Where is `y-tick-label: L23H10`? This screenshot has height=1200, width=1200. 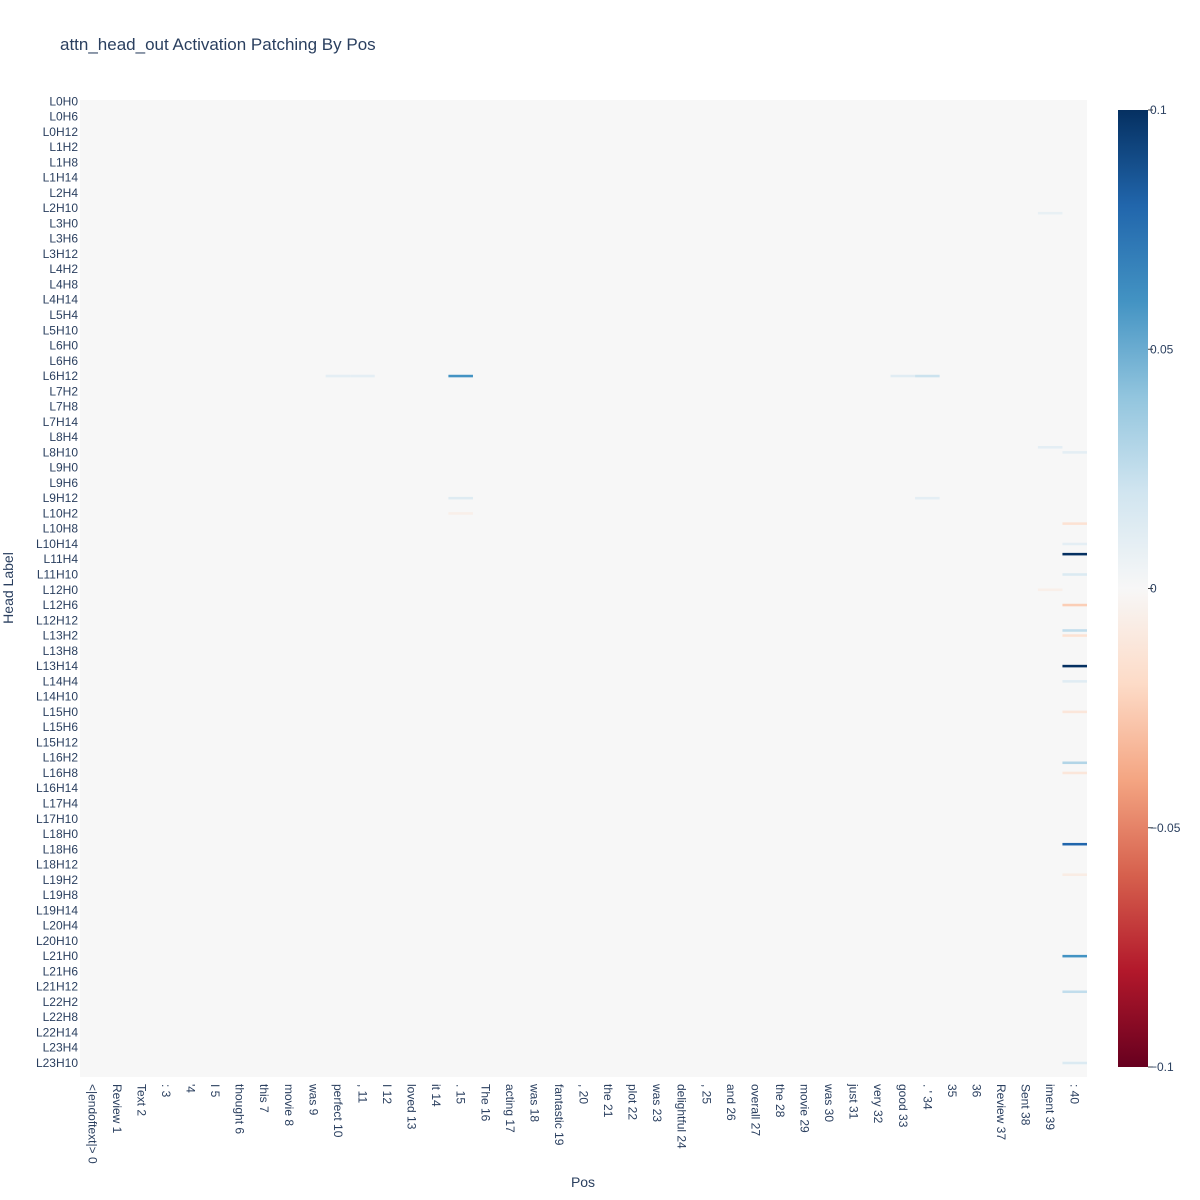 y-tick-label: L23H10 is located at coordinates (57, 1063).